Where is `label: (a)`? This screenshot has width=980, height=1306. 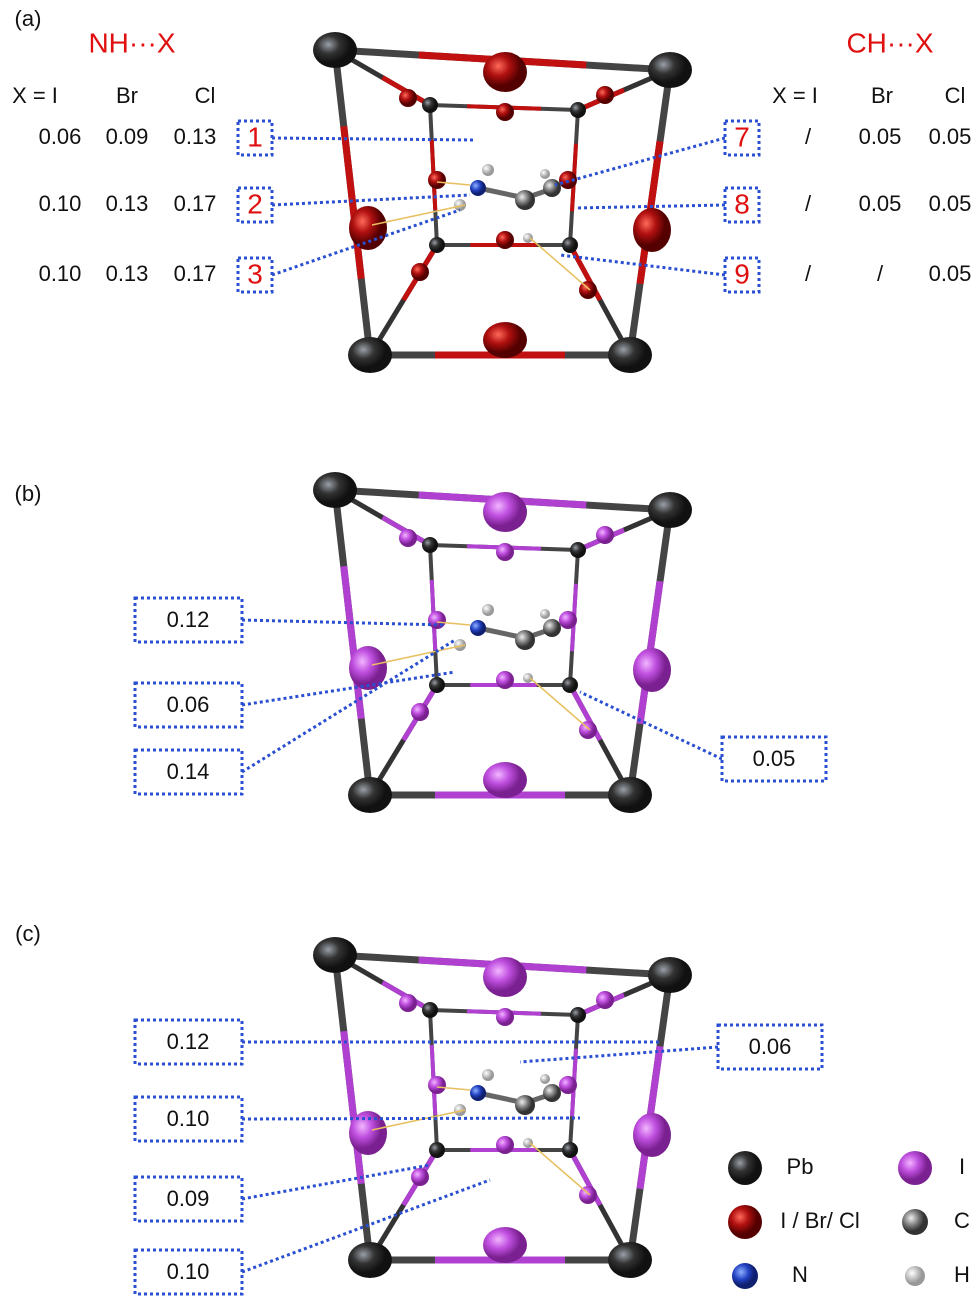
label: (a) is located at coordinates (28, 18).